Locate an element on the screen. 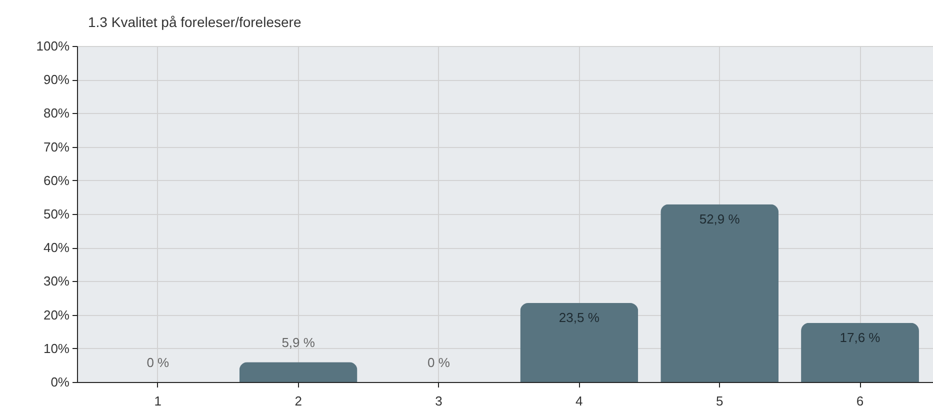 The width and height of the screenshot is (933, 414). y-tick-label: 20% is located at coordinates (56, 314).